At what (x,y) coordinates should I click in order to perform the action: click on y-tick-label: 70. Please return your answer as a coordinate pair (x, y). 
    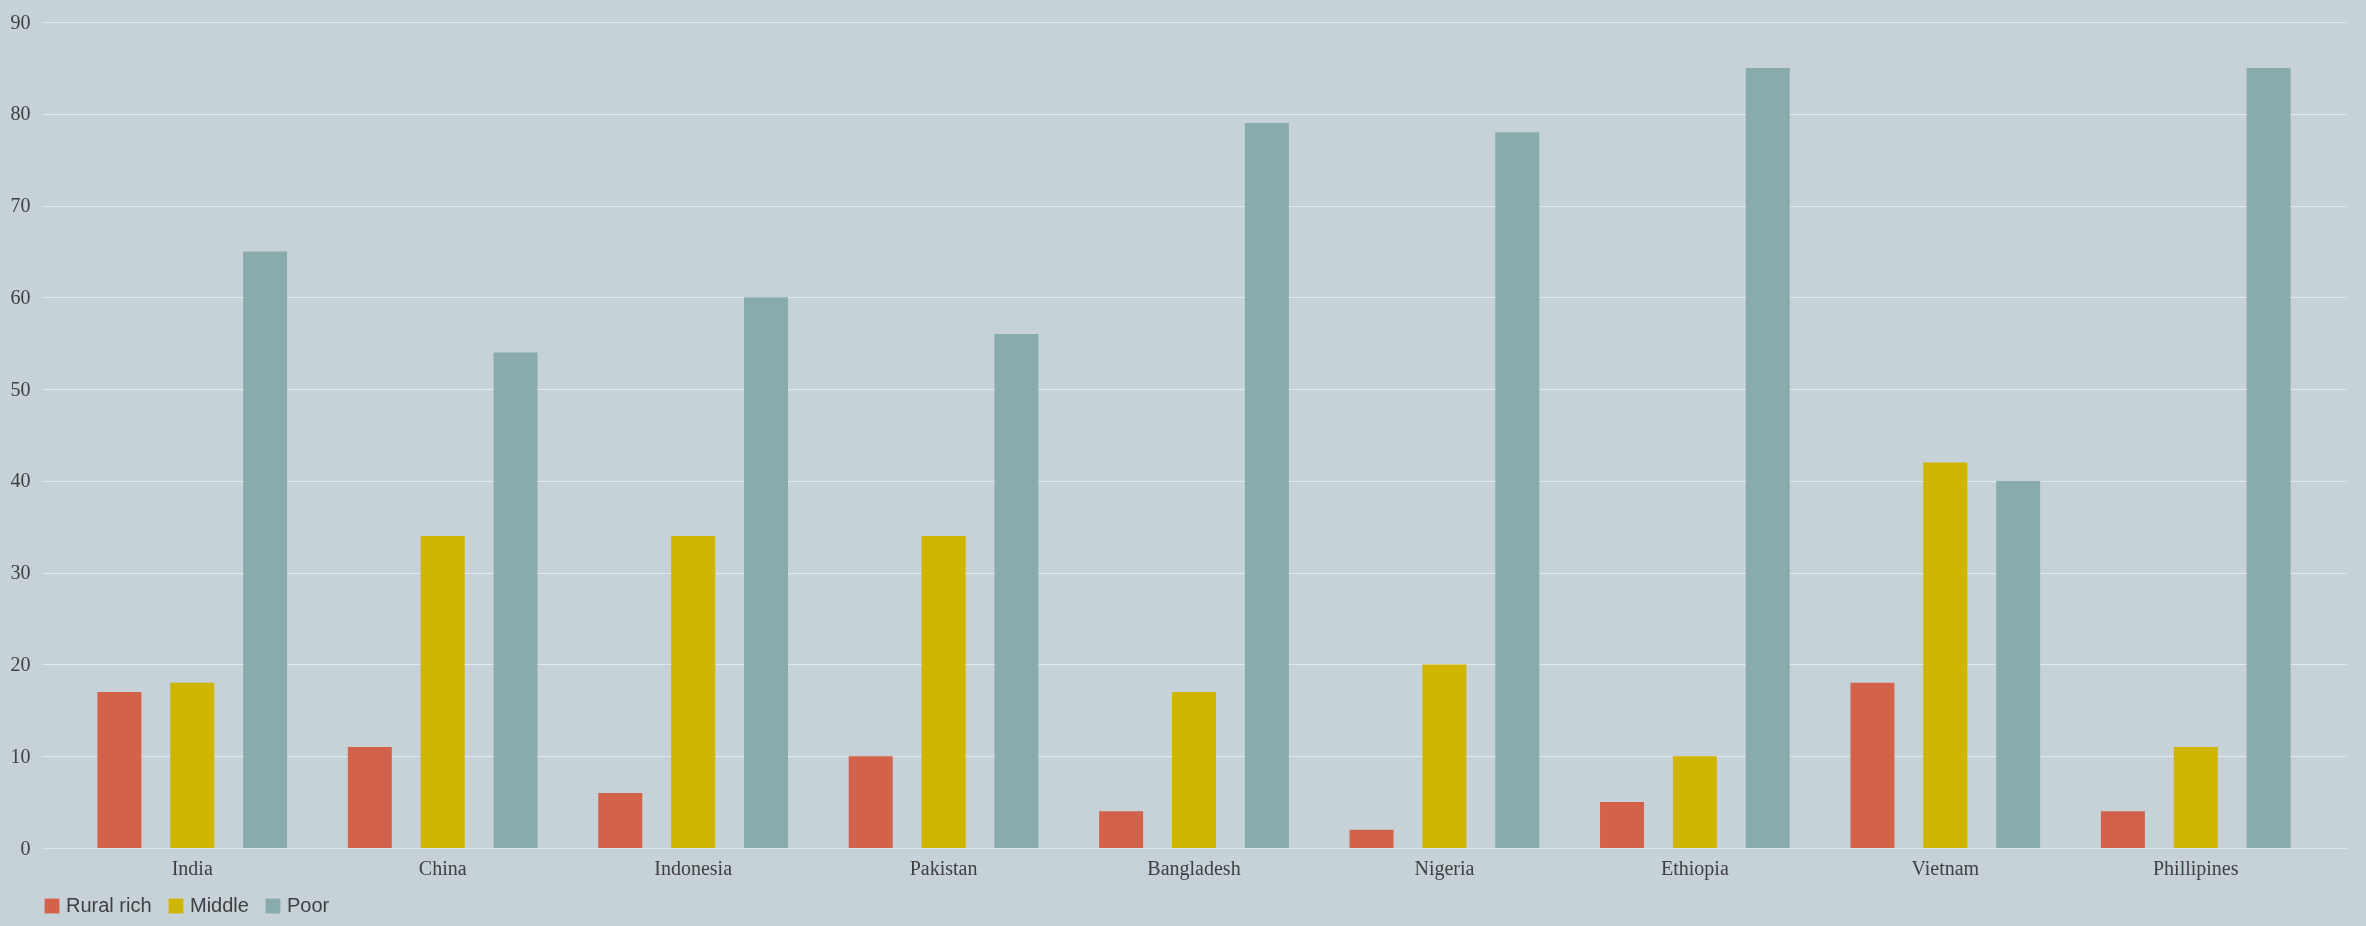
    Looking at the image, I should click on (20, 205).